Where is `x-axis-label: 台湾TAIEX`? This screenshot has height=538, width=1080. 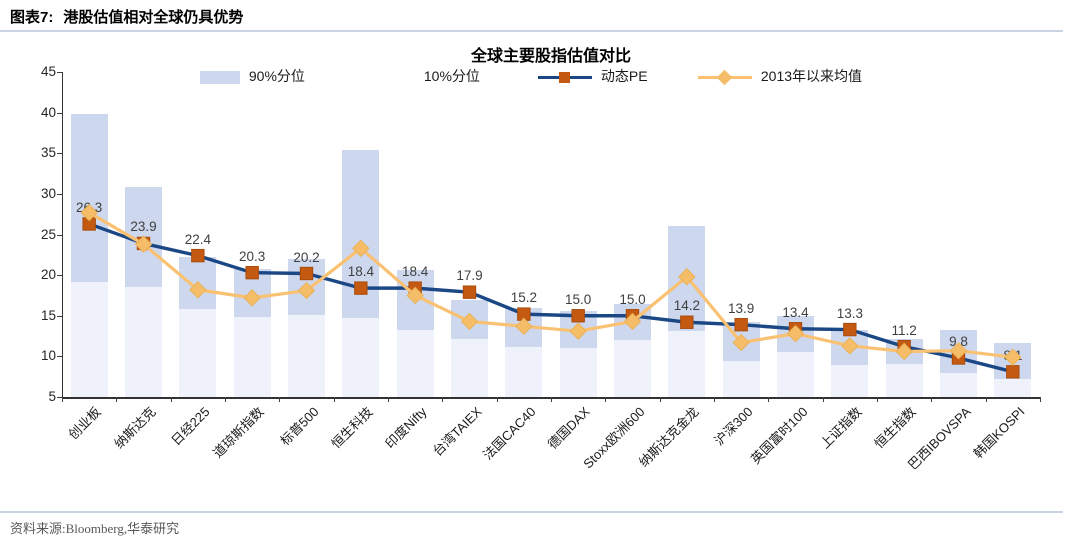
x-axis-label: 台湾TAIEX is located at coordinates (457, 431).